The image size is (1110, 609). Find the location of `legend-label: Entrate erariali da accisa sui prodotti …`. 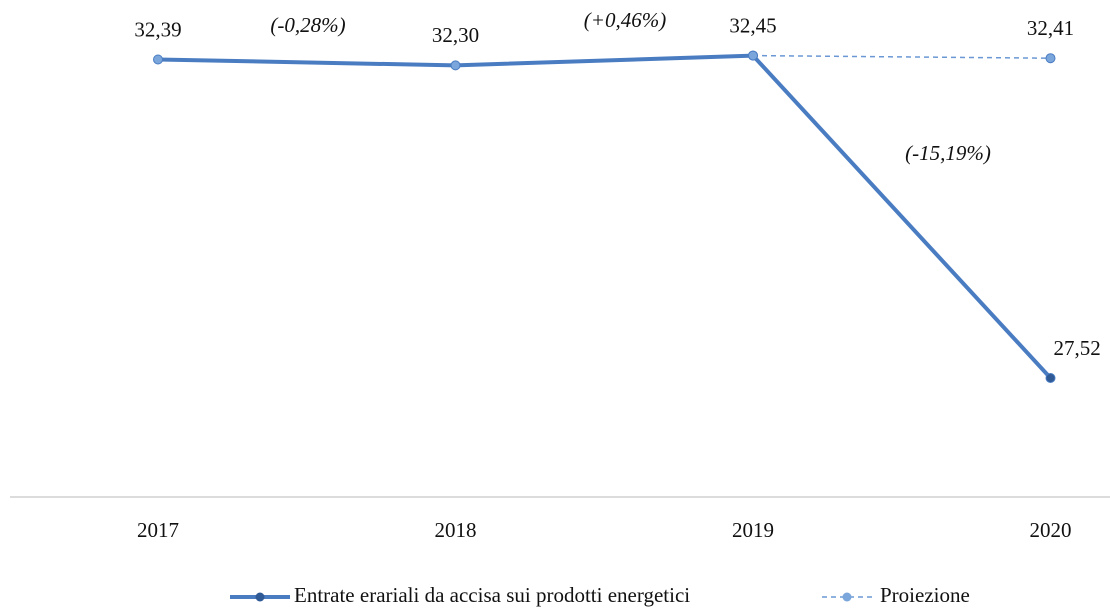

legend-label: Entrate erariali da accisa sui prodotti … is located at coordinates (492, 595).